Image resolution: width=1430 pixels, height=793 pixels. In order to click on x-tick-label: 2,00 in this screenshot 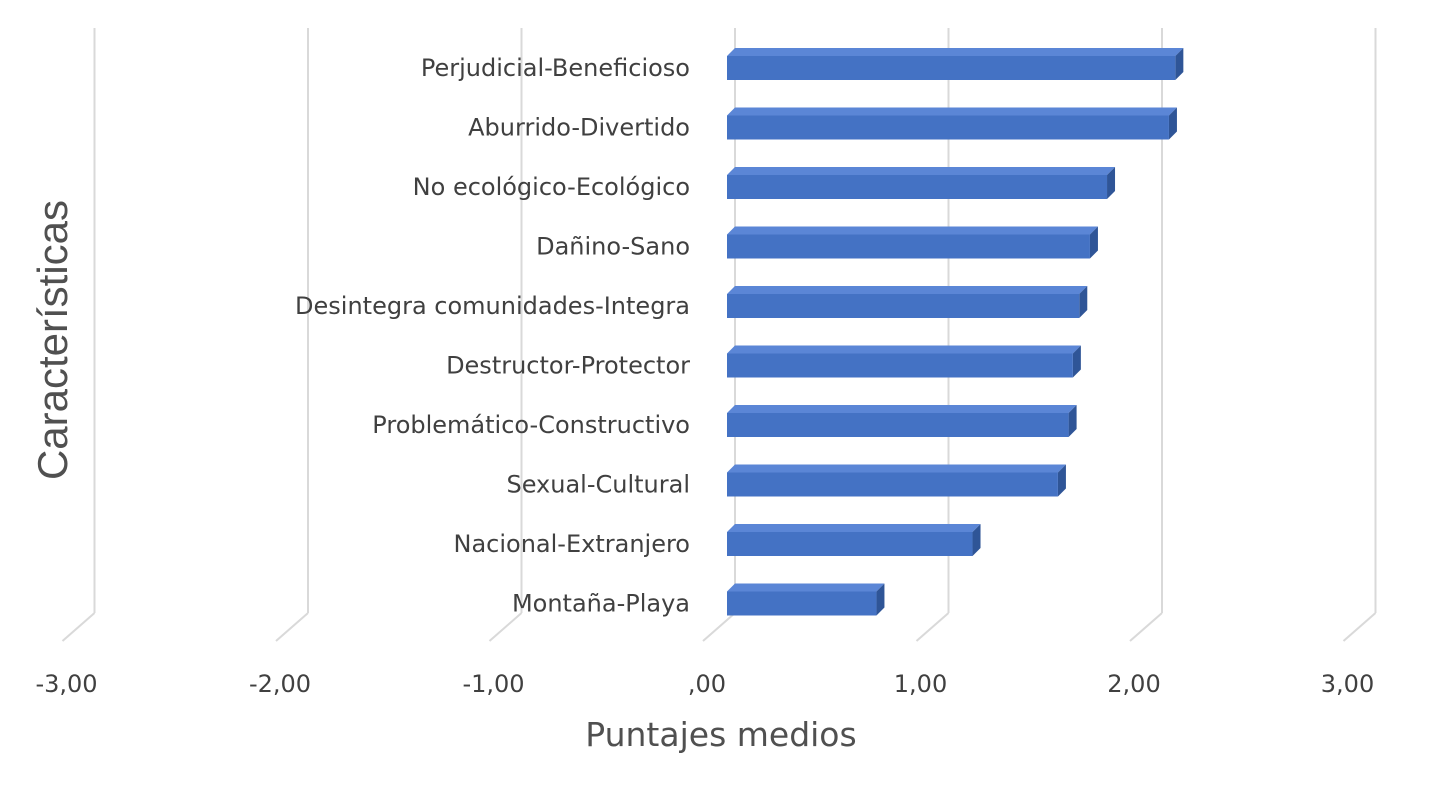, I will do `click(1133, 684)`.